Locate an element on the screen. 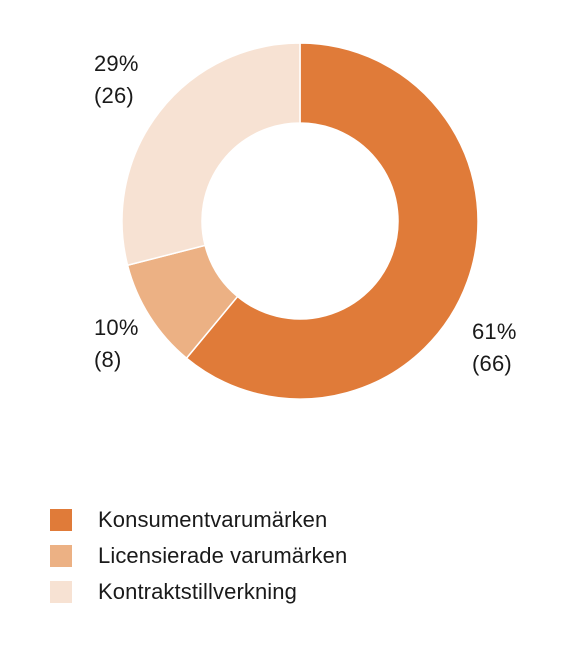  legend-label: Licensierade varumärken is located at coordinates (223, 555).